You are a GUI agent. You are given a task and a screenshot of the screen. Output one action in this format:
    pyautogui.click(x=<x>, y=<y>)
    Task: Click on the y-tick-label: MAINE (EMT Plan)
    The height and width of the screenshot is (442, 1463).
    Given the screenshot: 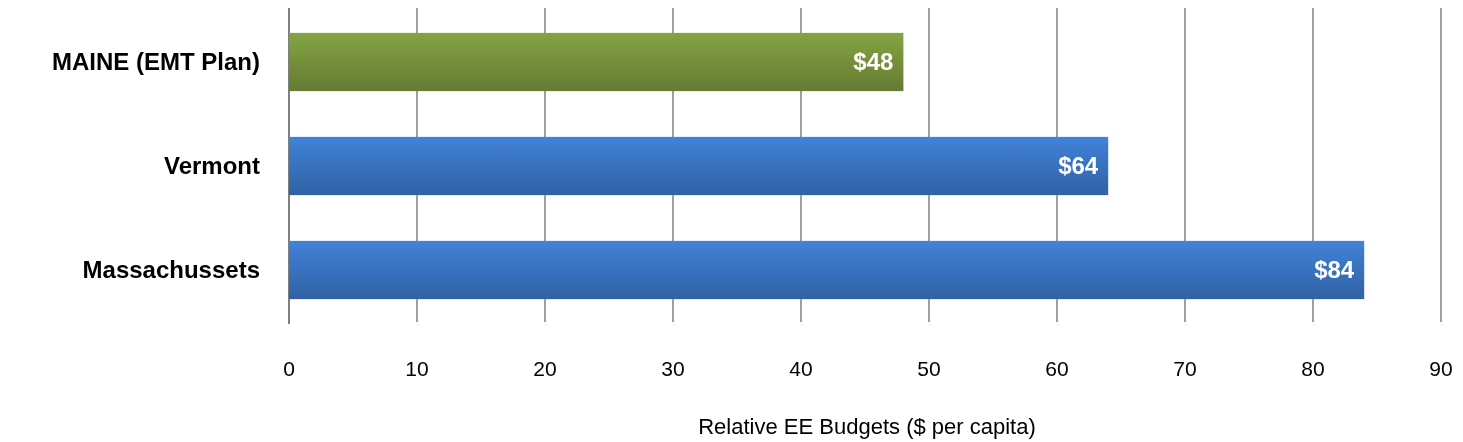 What is the action you would take?
    pyautogui.click(x=156, y=62)
    